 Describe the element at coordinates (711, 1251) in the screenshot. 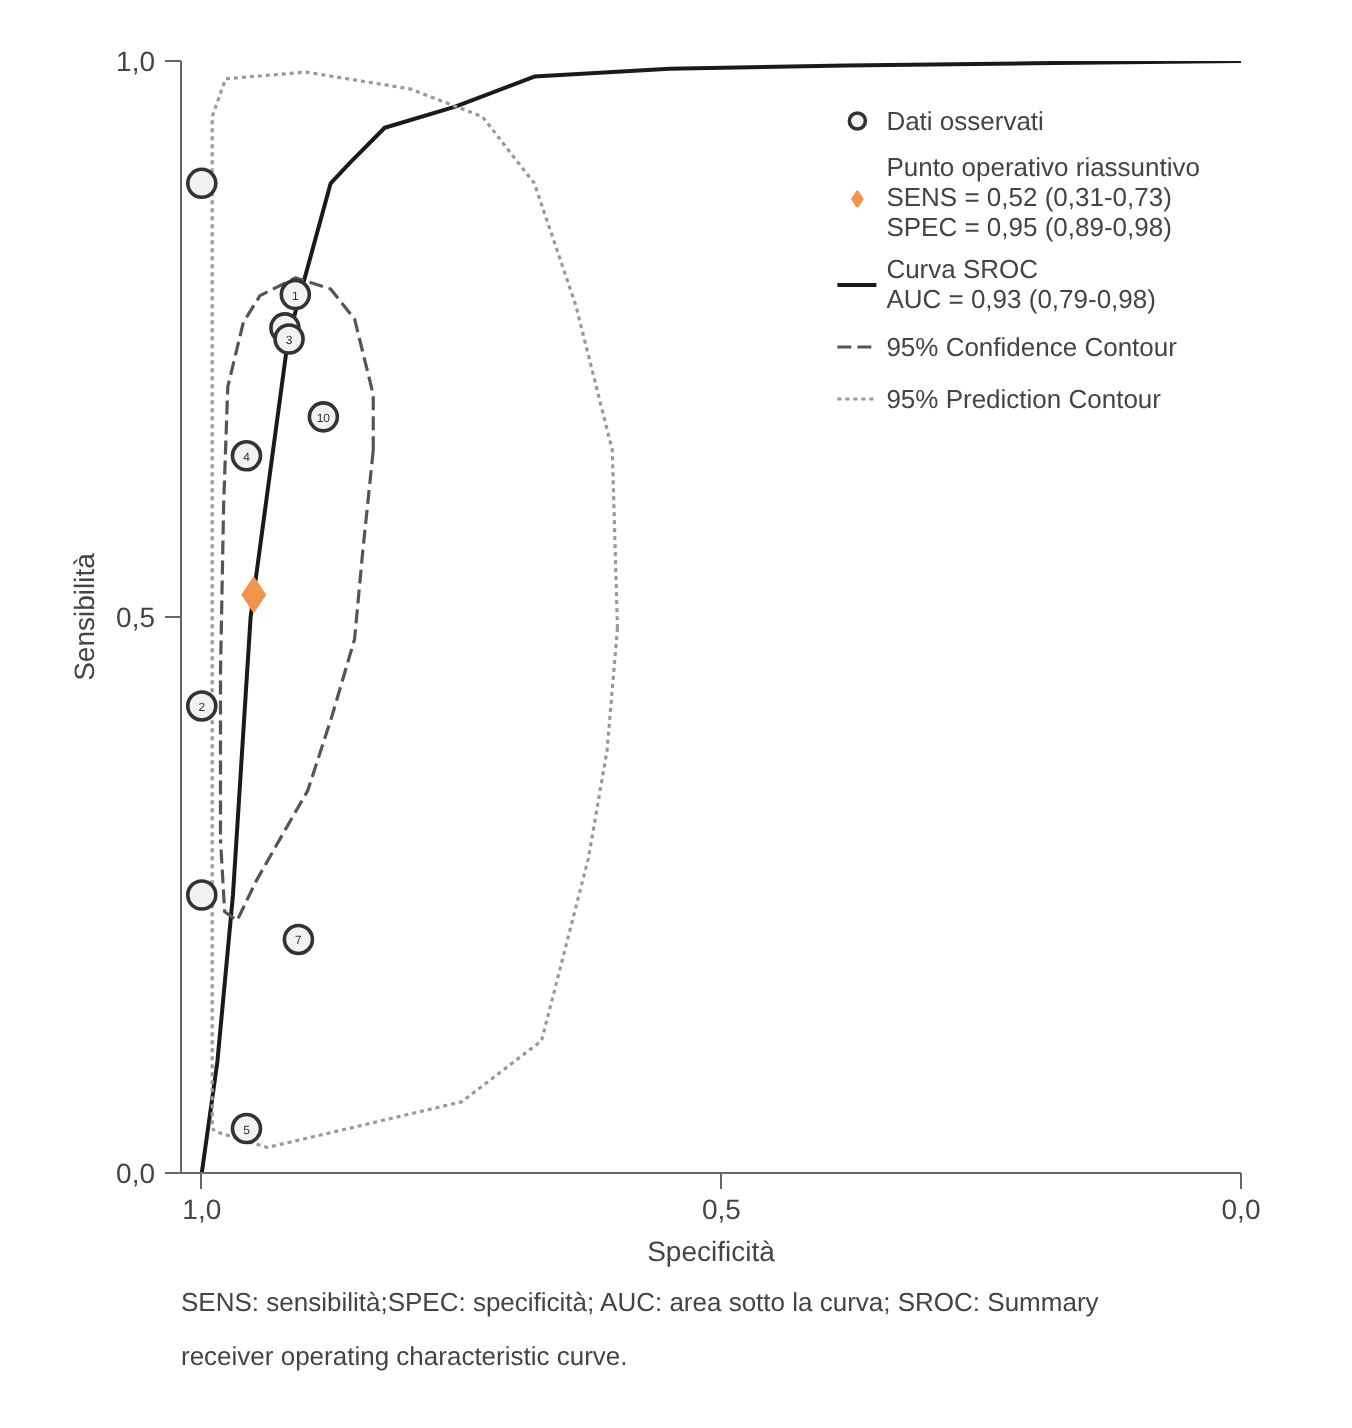

I see `x-axis-title: Specificità` at that location.